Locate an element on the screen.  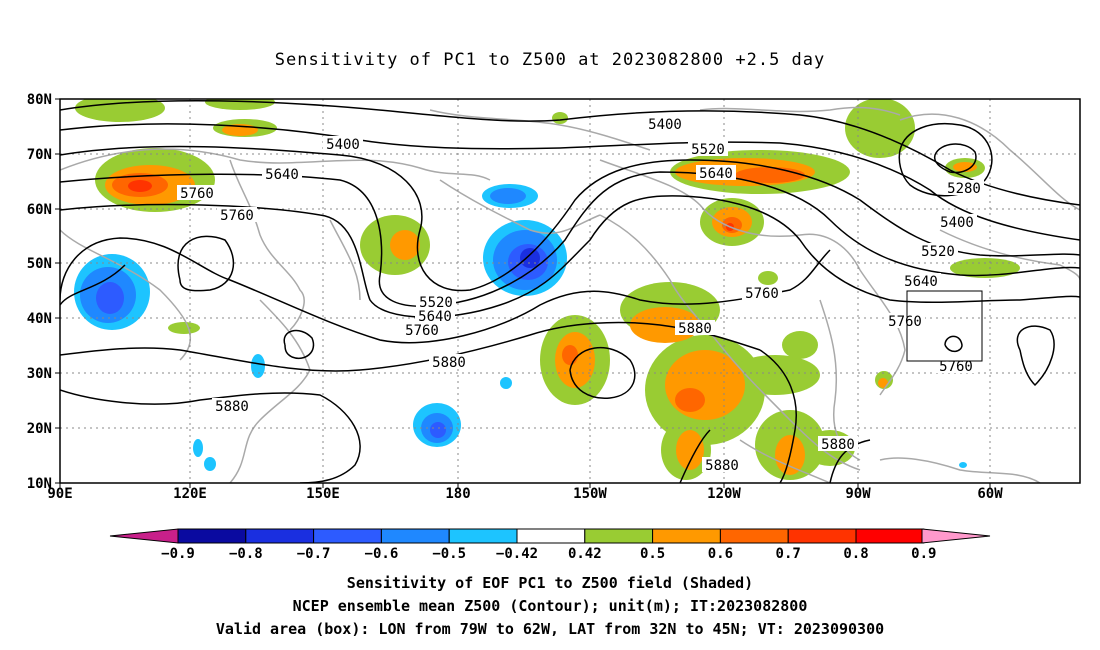
lon-label: 150E is located at coordinates (323, 494).